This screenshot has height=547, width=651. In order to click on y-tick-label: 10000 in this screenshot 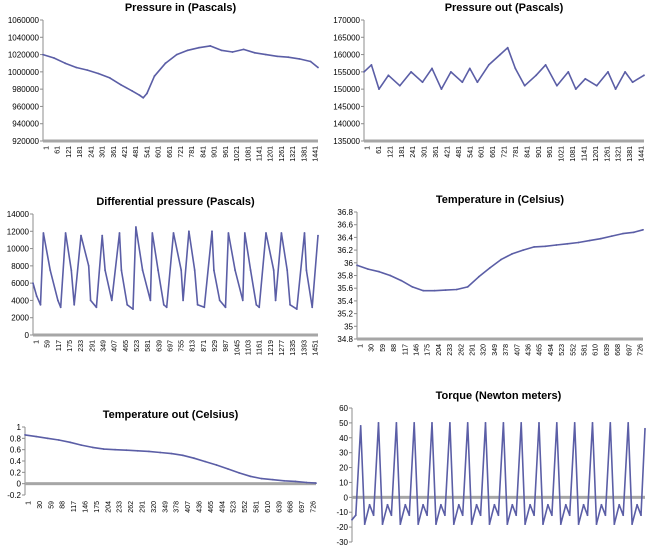, I will do `click(18, 249)`.